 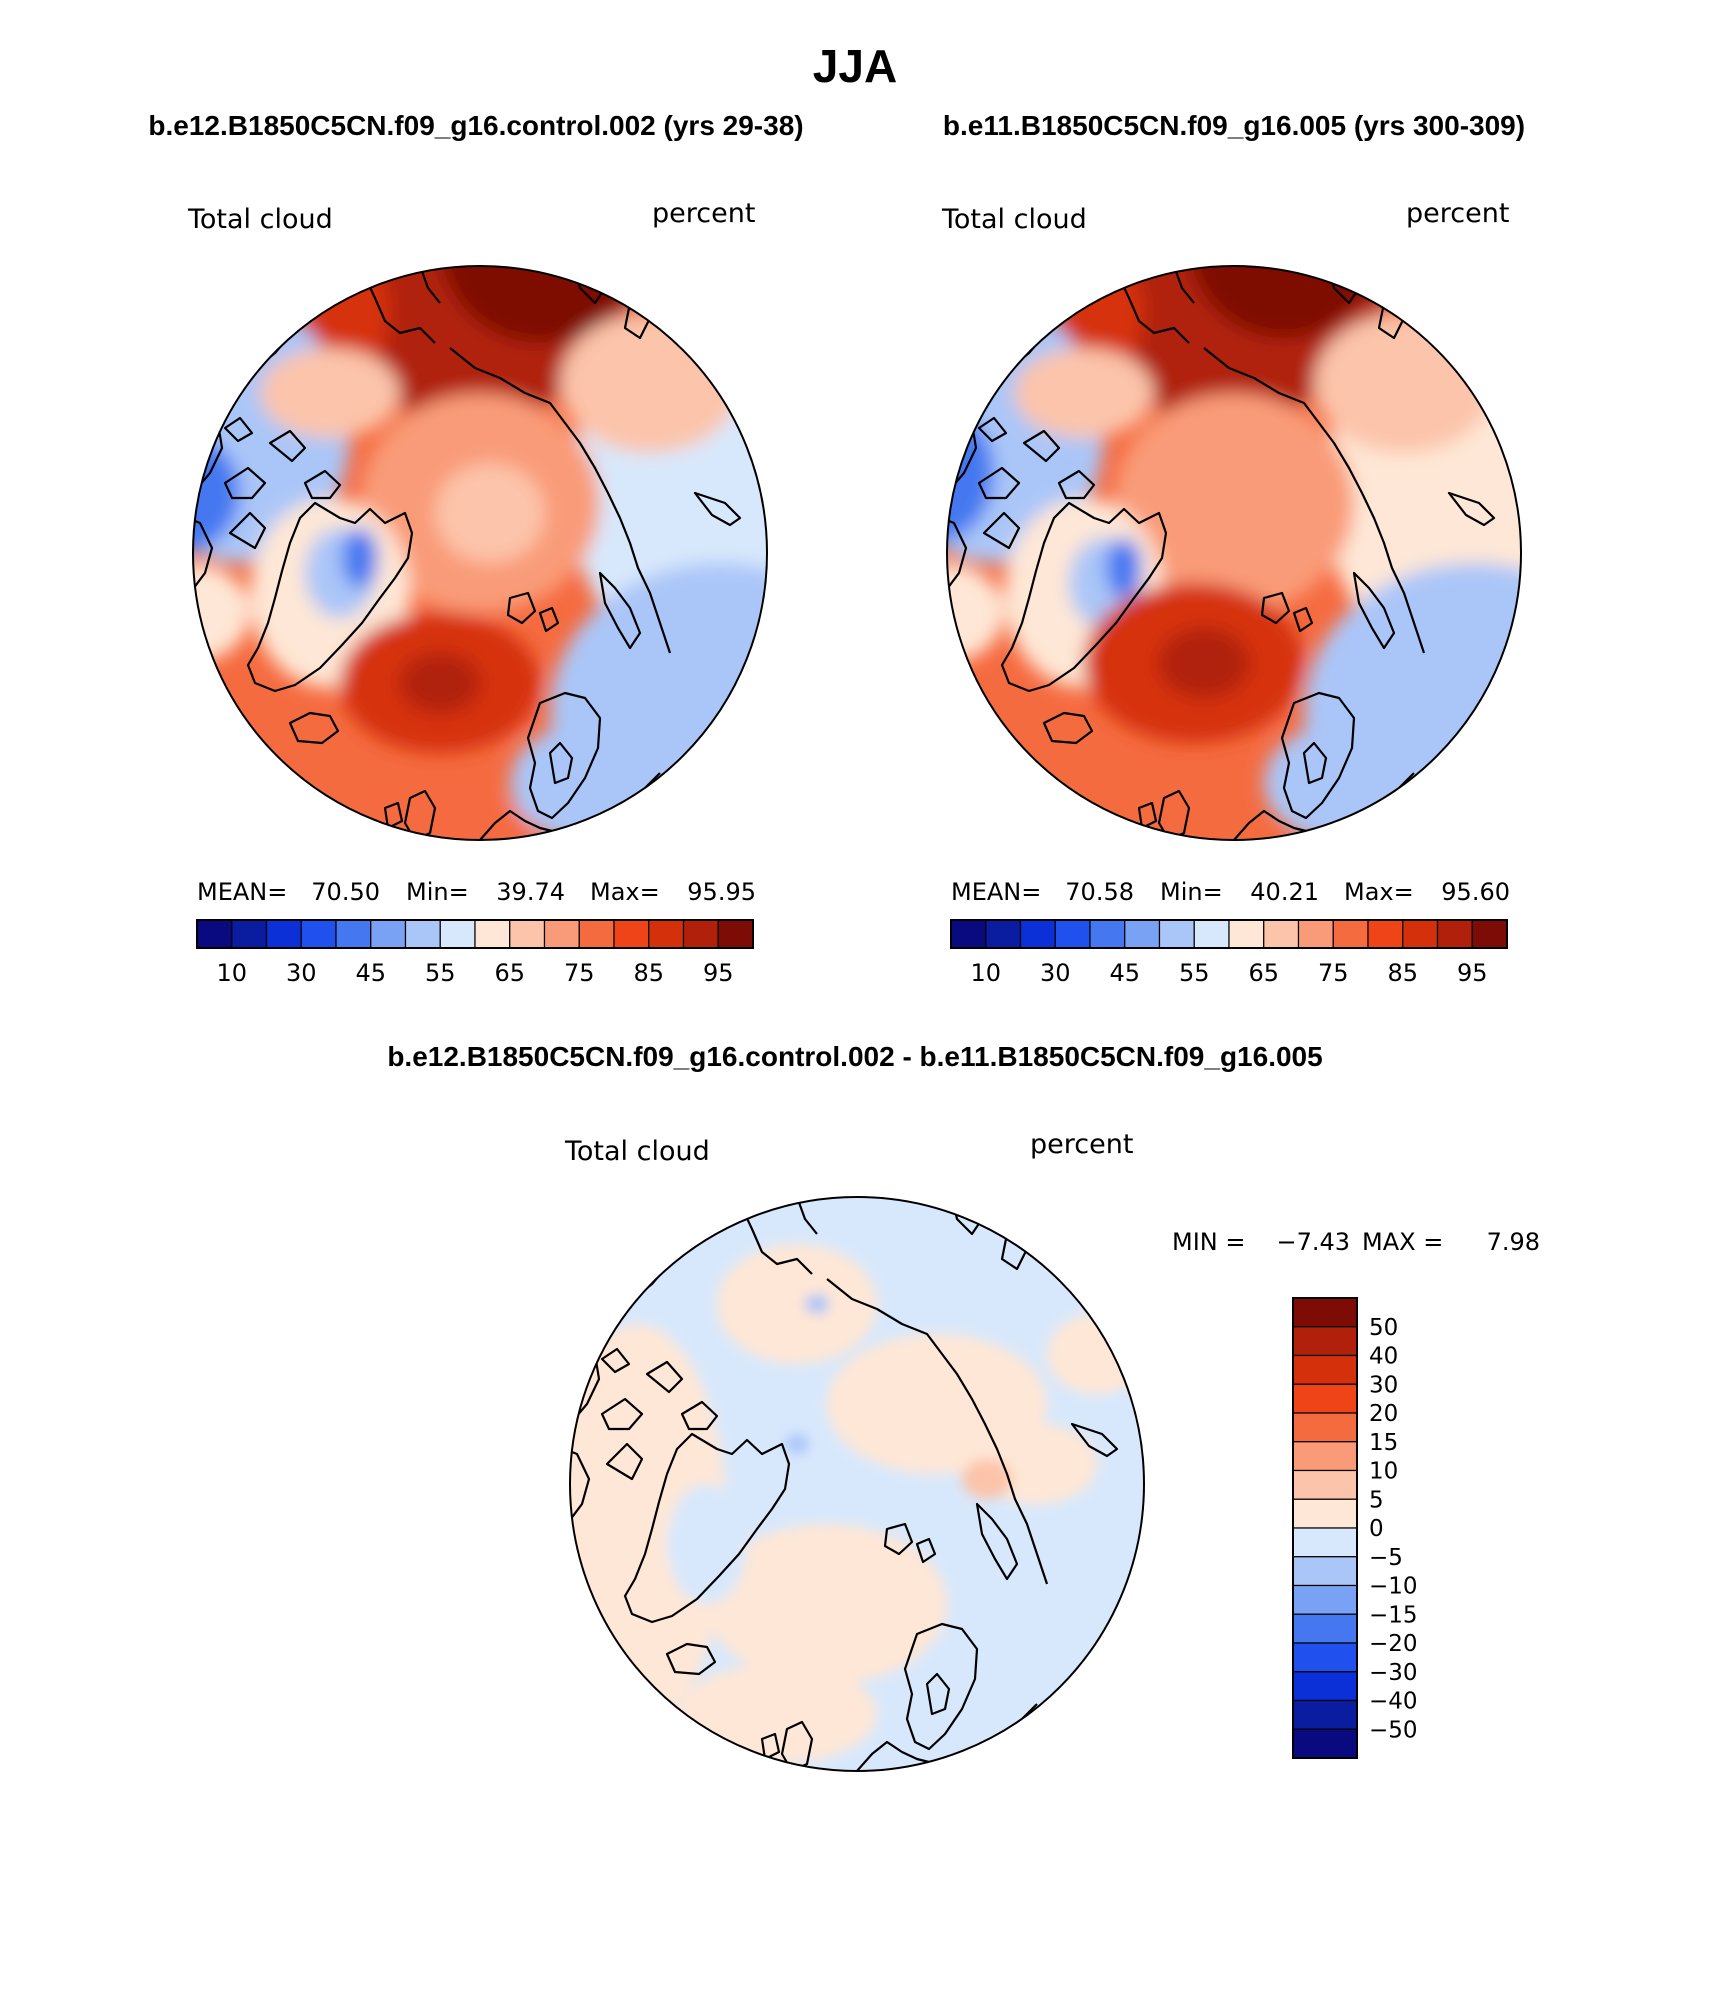 I want to click on panel-3-units: percent, so click(x=1081, y=1144).